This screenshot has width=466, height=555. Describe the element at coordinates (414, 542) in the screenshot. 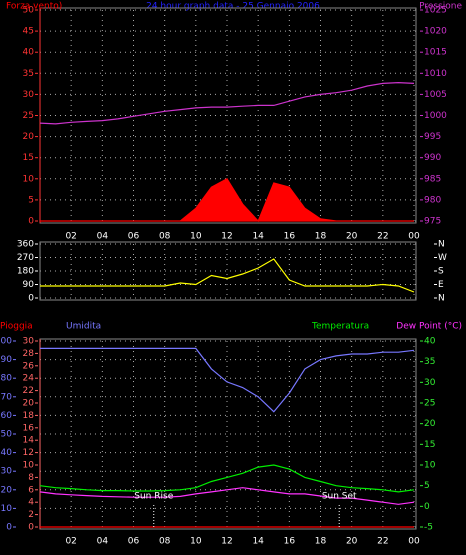

I see `x-tick-label: 00` at that location.